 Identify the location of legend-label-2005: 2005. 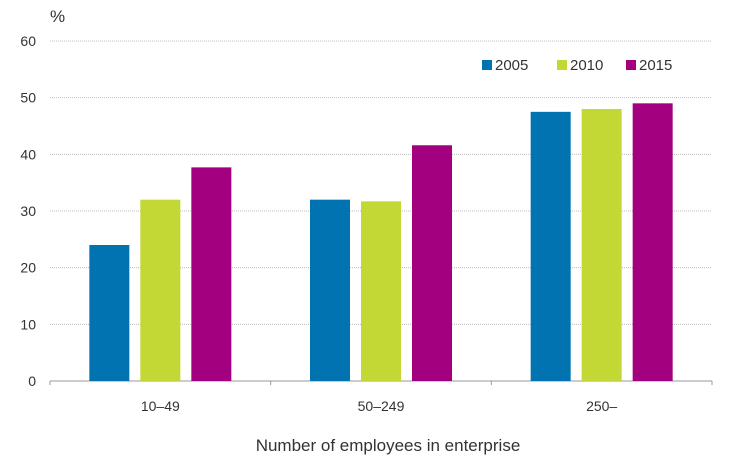
(511, 65).